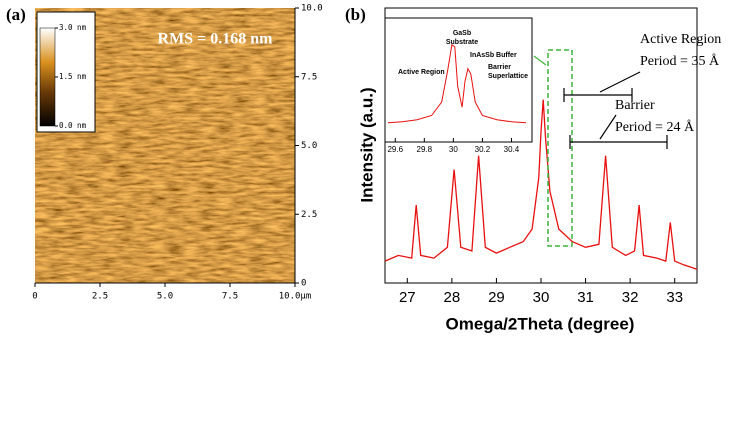 This screenshot has height=434, width=750. What do you see at coordinates (395, 149) in the screenshot?
I see `x-tick-label: 29.6` at bounding box center [395, 149].